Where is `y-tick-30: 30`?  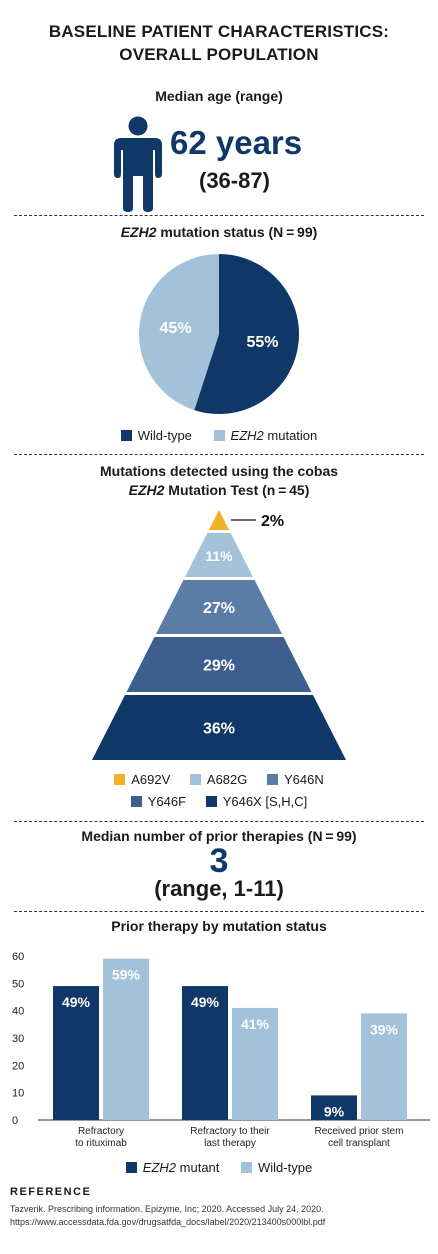
y-tick-30: 30 is located at coordinates (18, 1039).